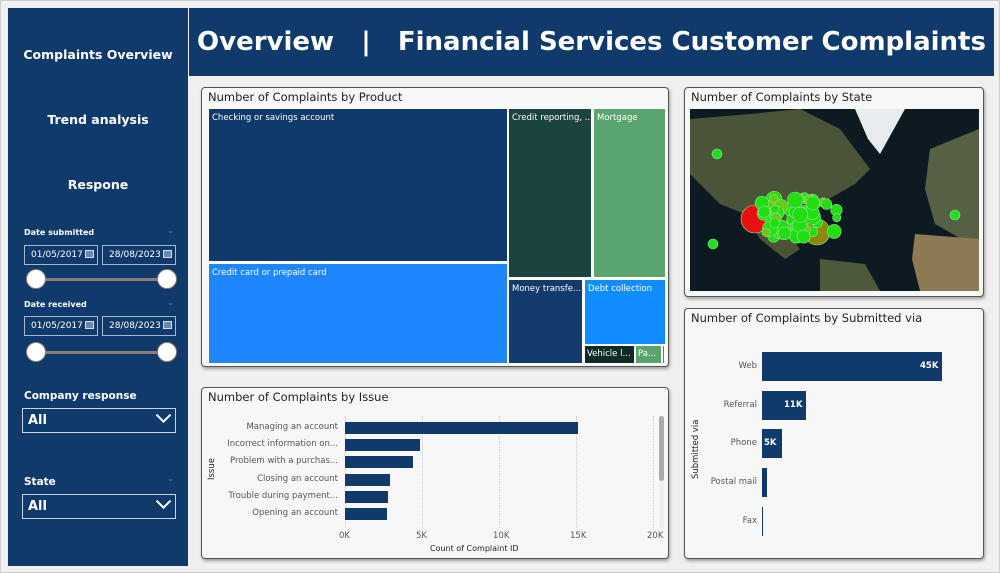  Describe the element at coordinates (292, 427) in the screenshot. I see `y-tick-label: Managing an account` at that location.